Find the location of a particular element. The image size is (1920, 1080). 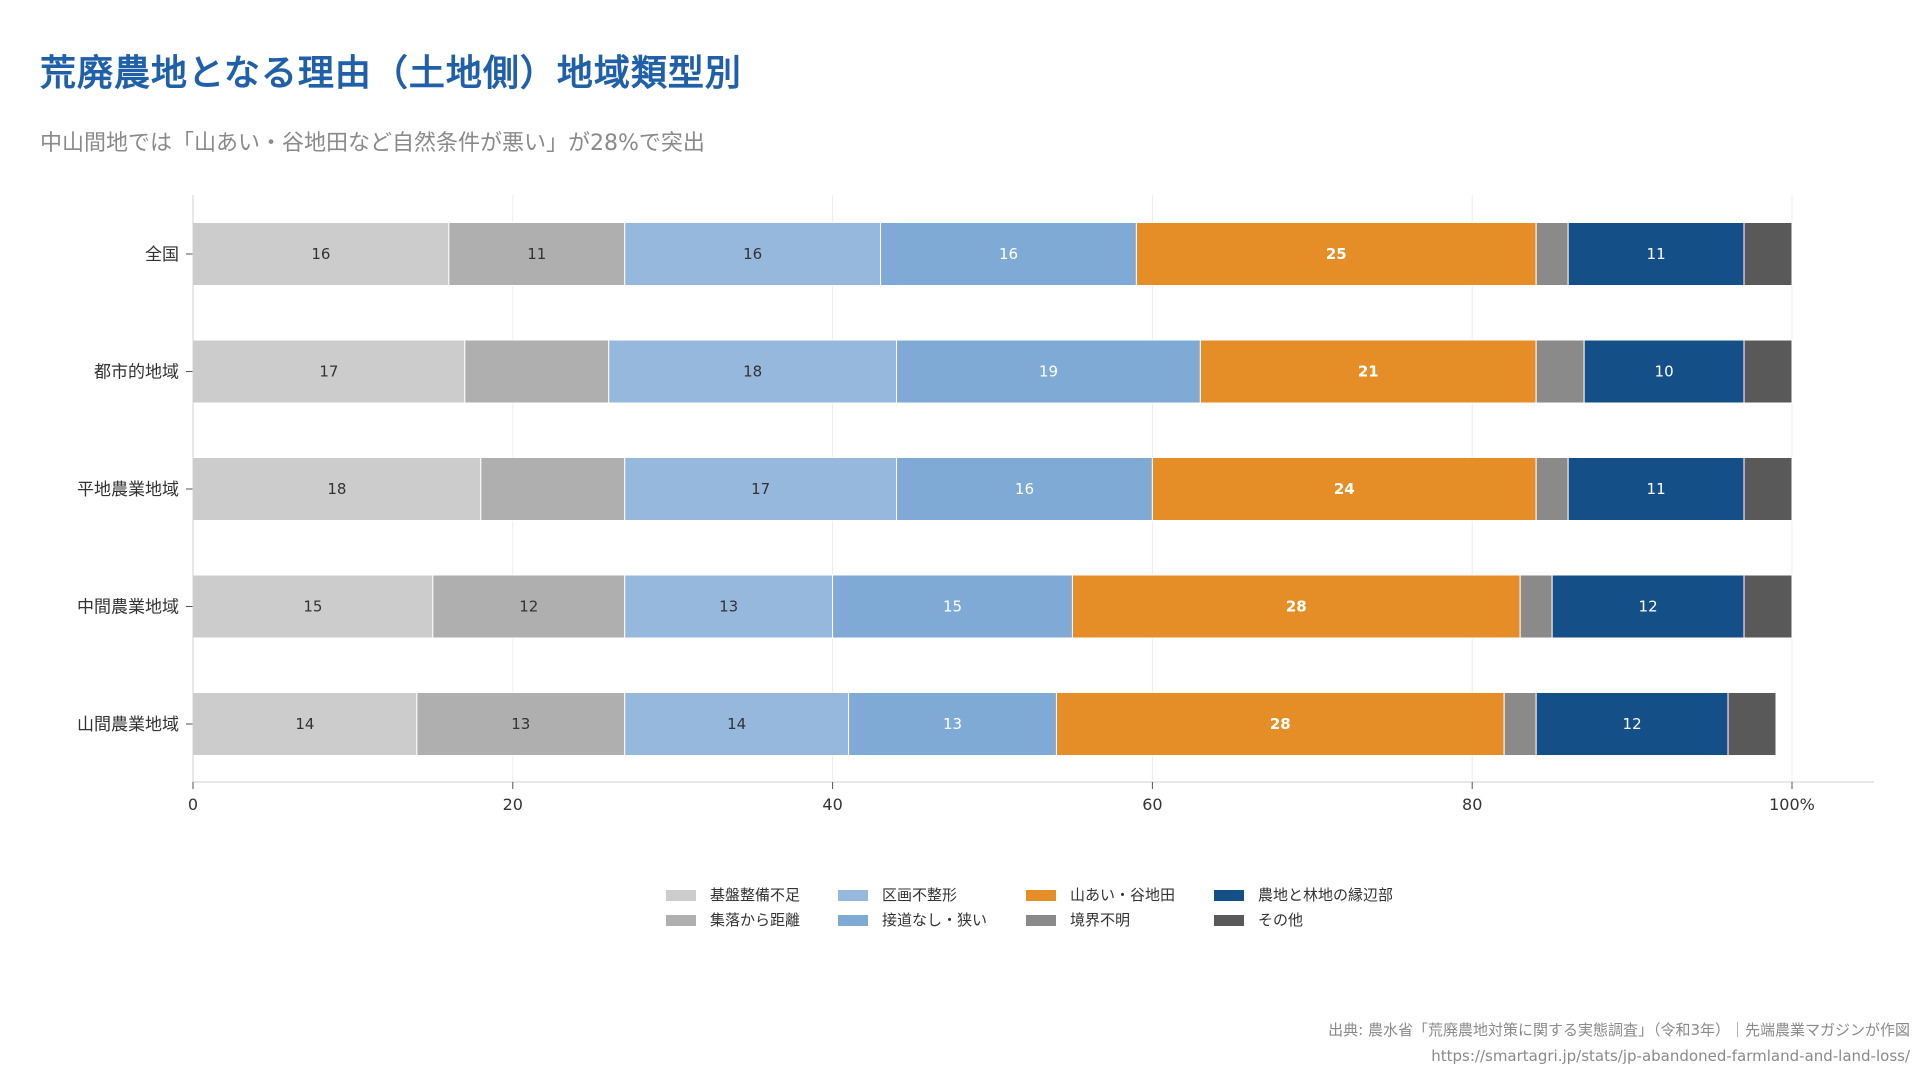

data-label: 10 is located at coordinates (1664, 372).